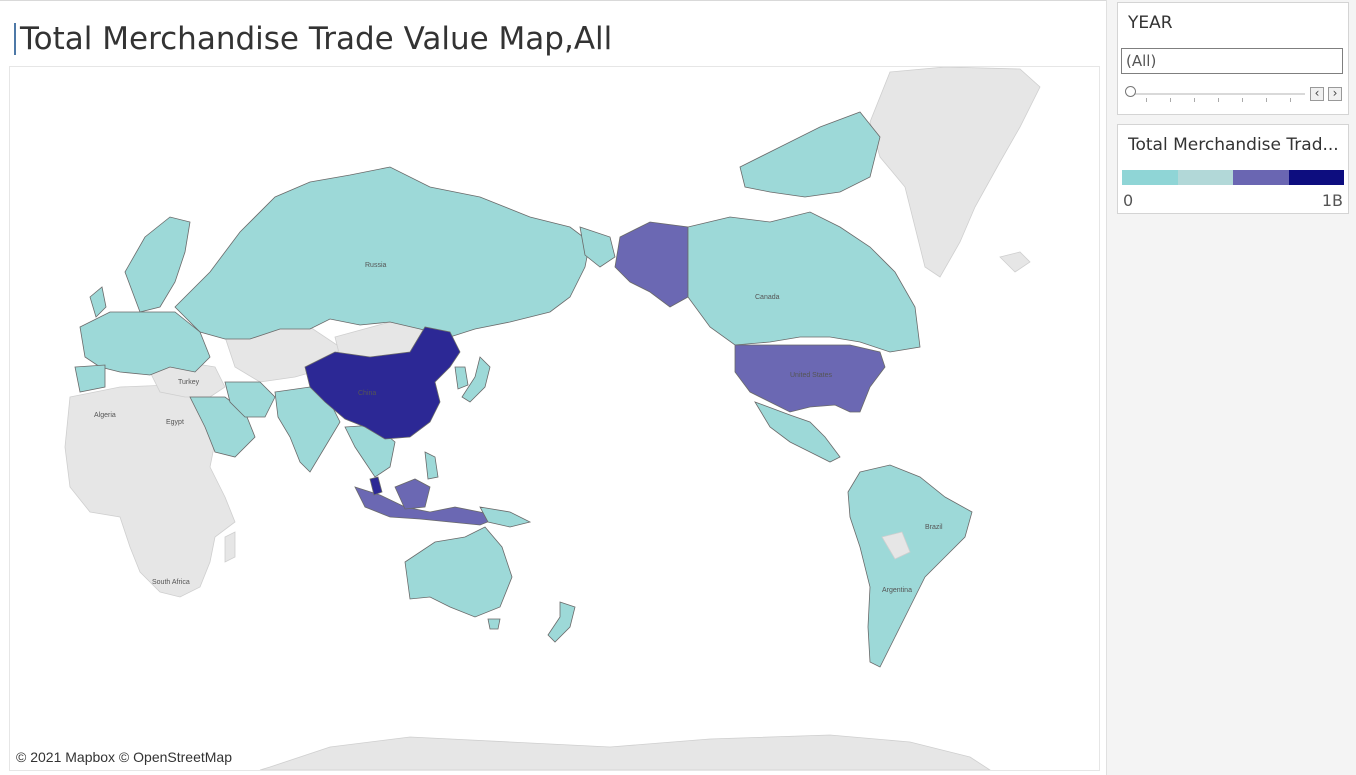 The image size is (1356, 775). What do you see at coordinates (896, 545) in the screenshot?
I see `map-region-bolivia` at bounding box center [896, 545].